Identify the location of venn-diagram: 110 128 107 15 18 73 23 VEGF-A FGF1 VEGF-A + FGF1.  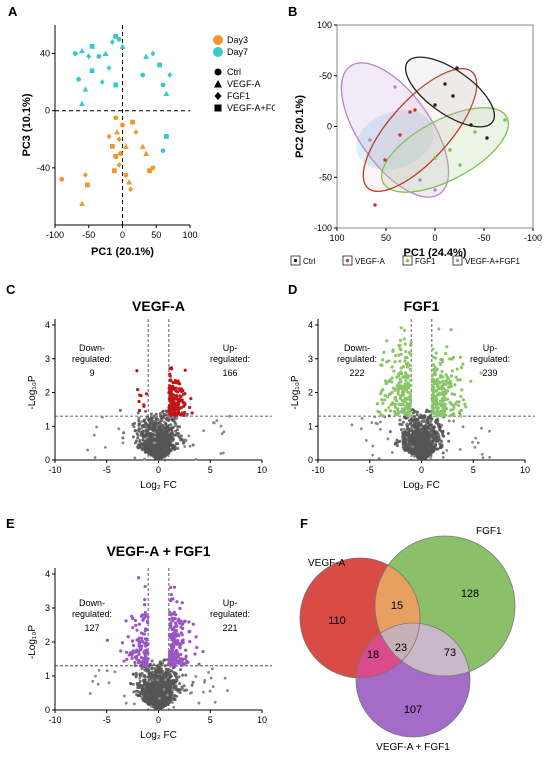
(407, 639).